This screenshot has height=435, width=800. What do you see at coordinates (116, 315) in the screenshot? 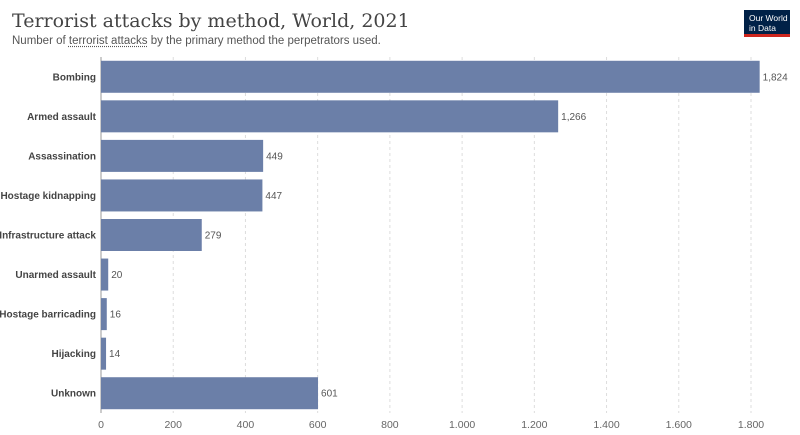
I see `value-label: 16` at bounding box center [116, 315].